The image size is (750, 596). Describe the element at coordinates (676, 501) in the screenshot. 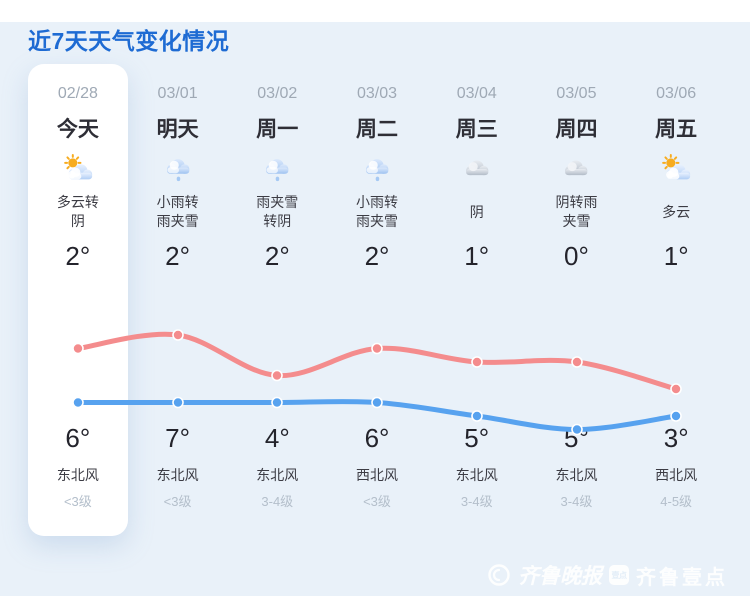

I see `wind-level: 4-5级` at that location.